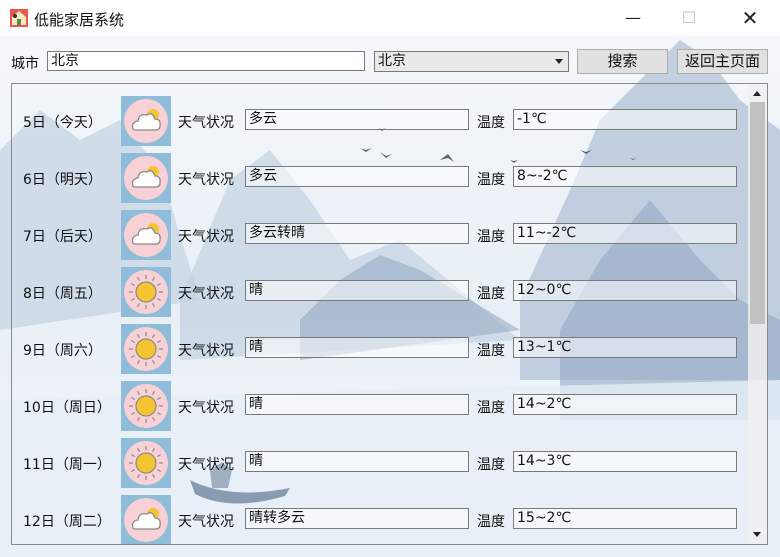 This screenshot has width=780, height=557. I want to click on forecast-row: 8日（周五） 天气状况晴温度 12~0℃, so click(379, 286).